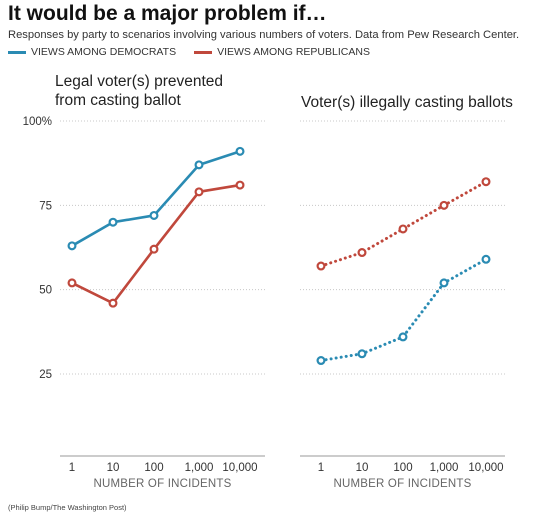  I want to click on legend-swatch-democrats, so click(17, 52).